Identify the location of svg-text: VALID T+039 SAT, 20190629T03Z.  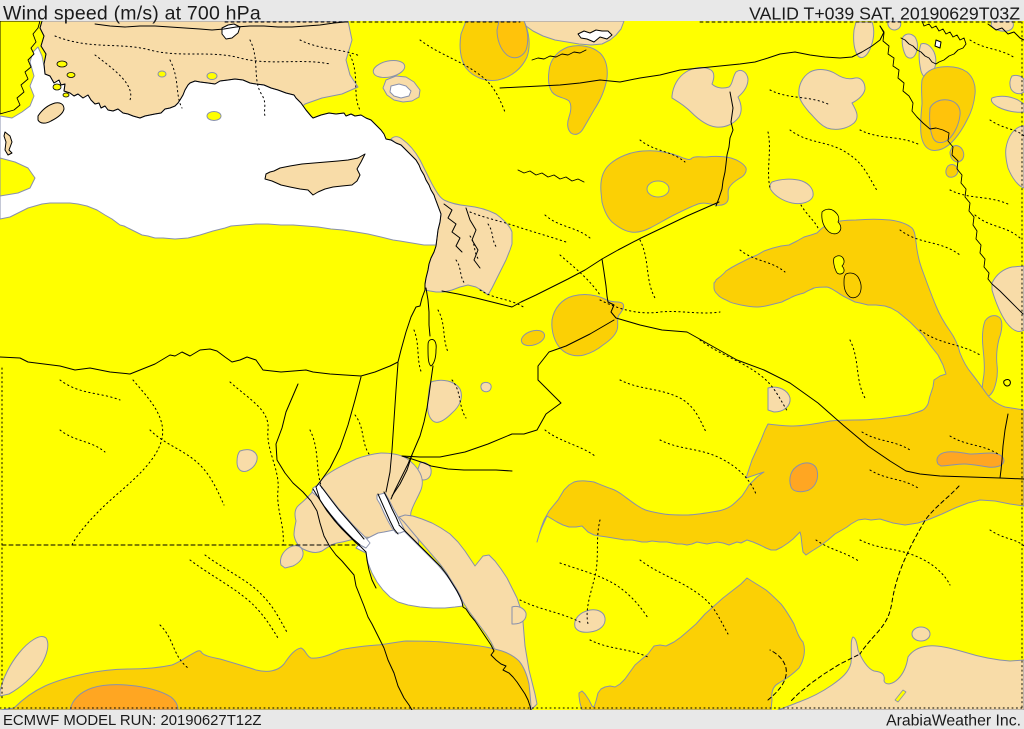
(884, 14).